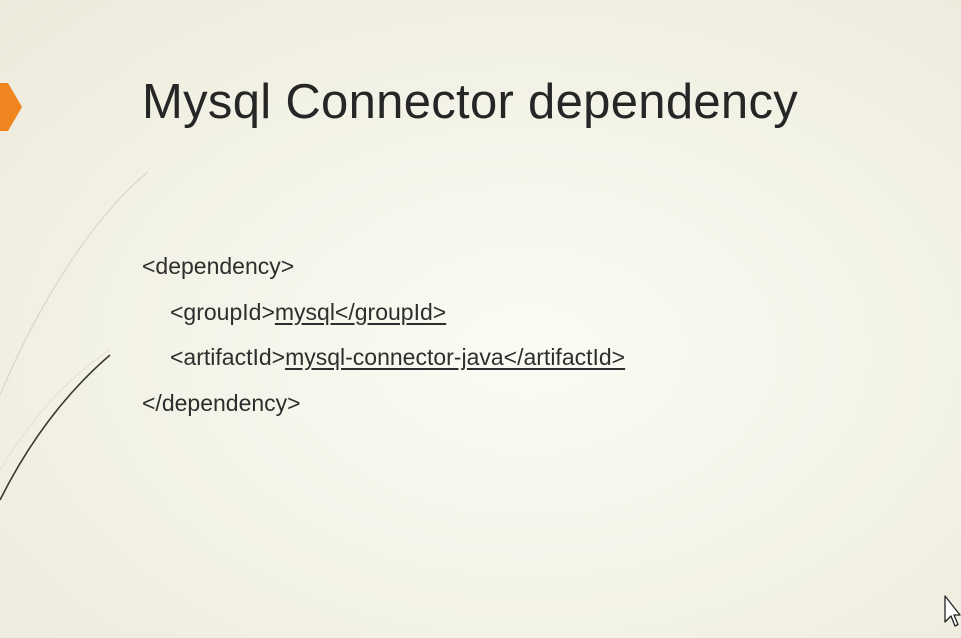 Image resolution: width=961 pixels, height=638 pixels. What do you see at coordinates (360, 311) in the screenshot?
I see `group-id-value: mysql</groupId>` at bounding box center [360, 311].